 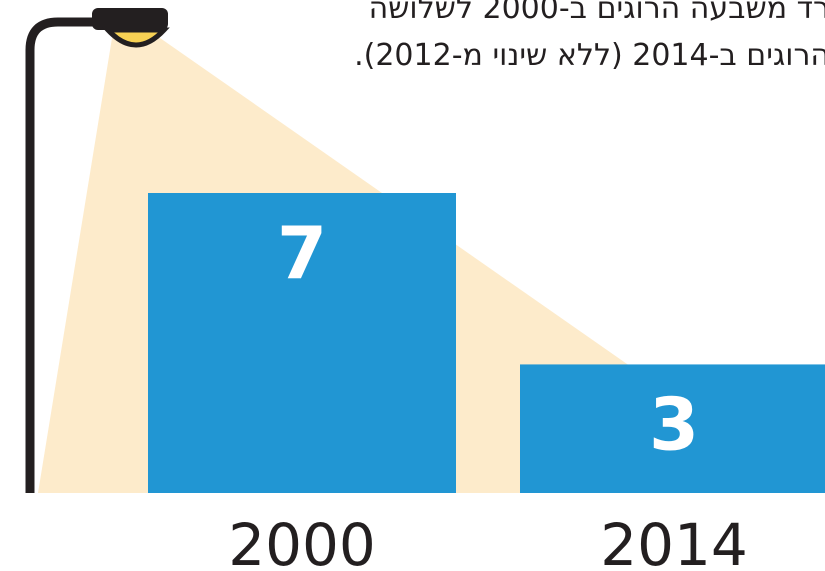 I want to click on lamp-head, so click(x=130, y=19).